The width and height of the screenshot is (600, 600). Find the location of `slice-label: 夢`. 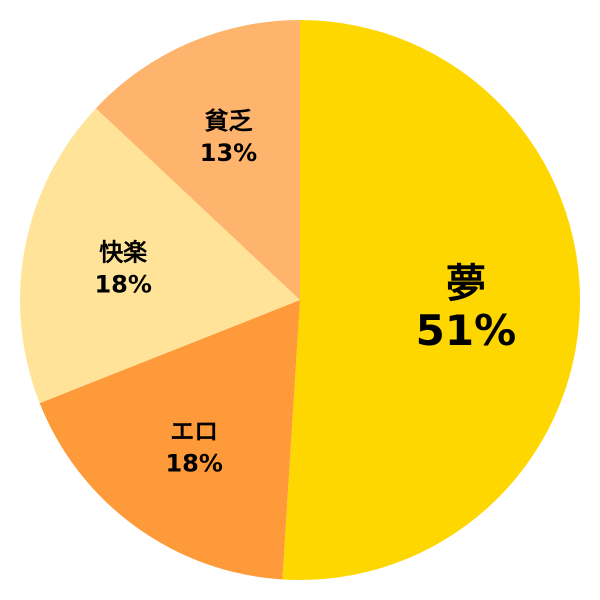

slice-label: 夢 is located at coordinates (466, 284).